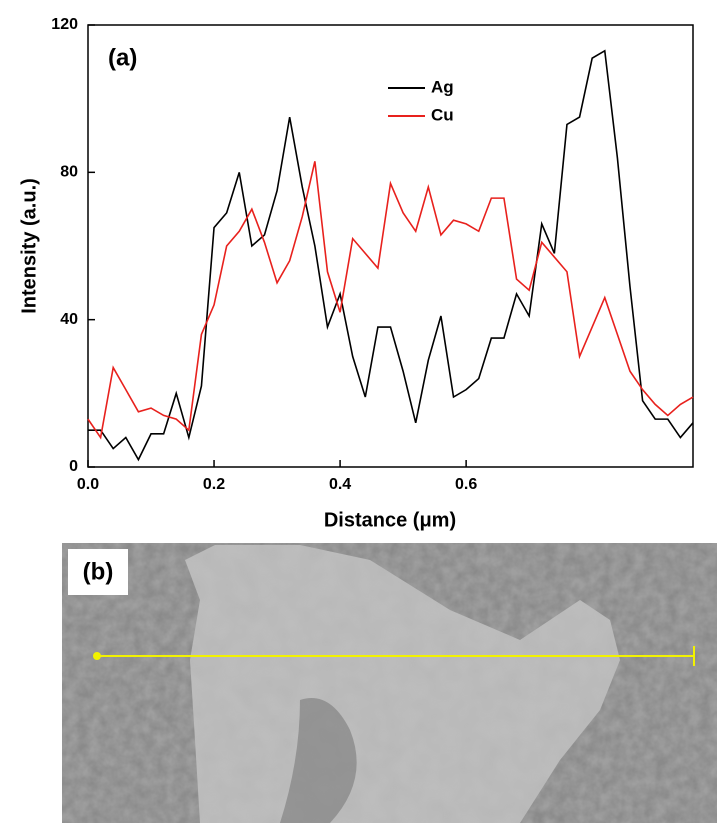  I want to click on y-tick-label: 40, so click(69, 319).